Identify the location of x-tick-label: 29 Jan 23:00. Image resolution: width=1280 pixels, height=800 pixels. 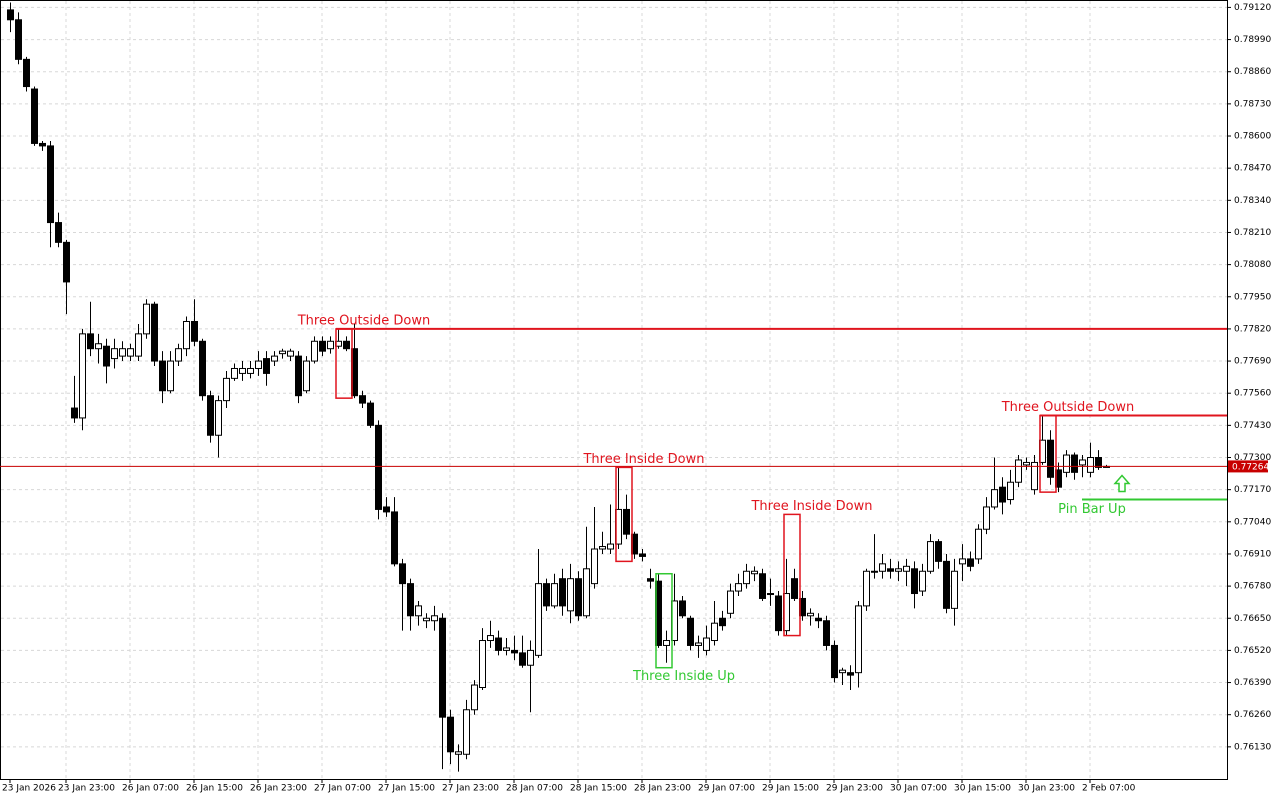
(854, 789).